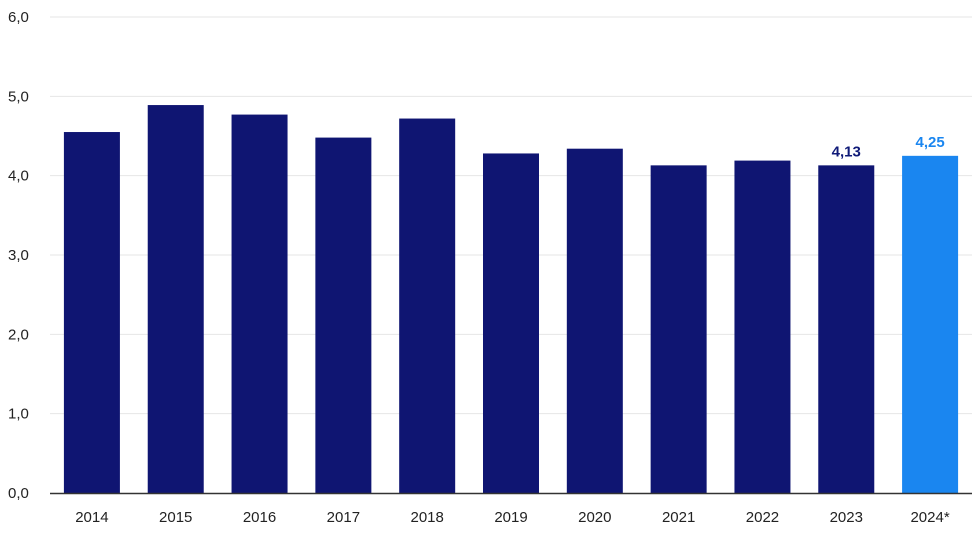 Image resolution: width=980 pixels, height=535 pixels. Describe the element at coordinates (678, 329) in the screenshot. I see `bar-2021` at that location.